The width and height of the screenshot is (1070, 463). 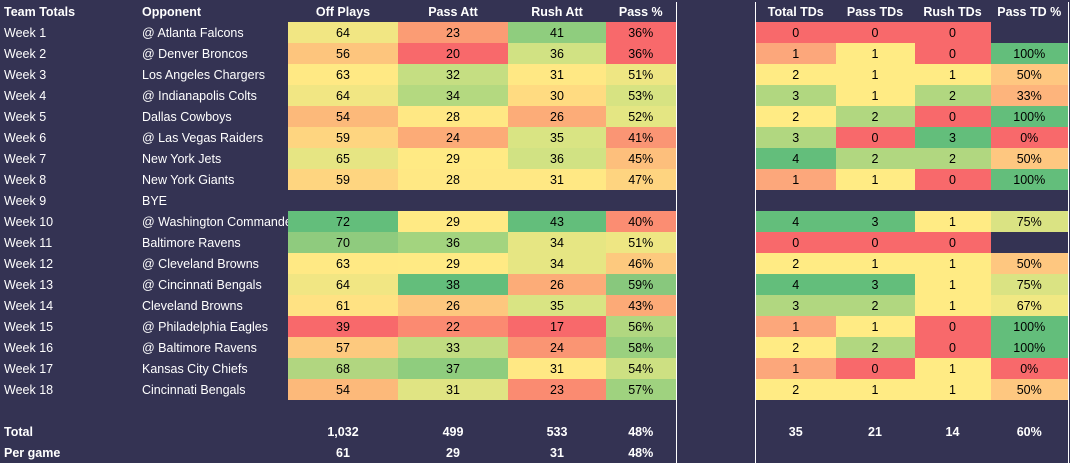 I want to click on pass-pct-cell: 57%, so click(x=641, y=389).